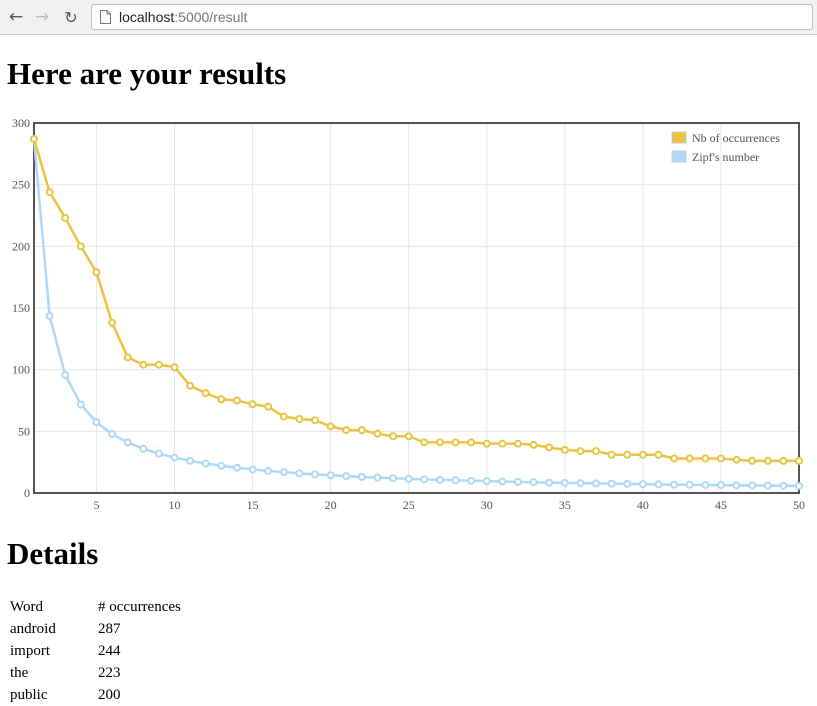 This screenshot has width=817, height=706. I want to click on forward-arrow-icon: →, so click(42, 17).